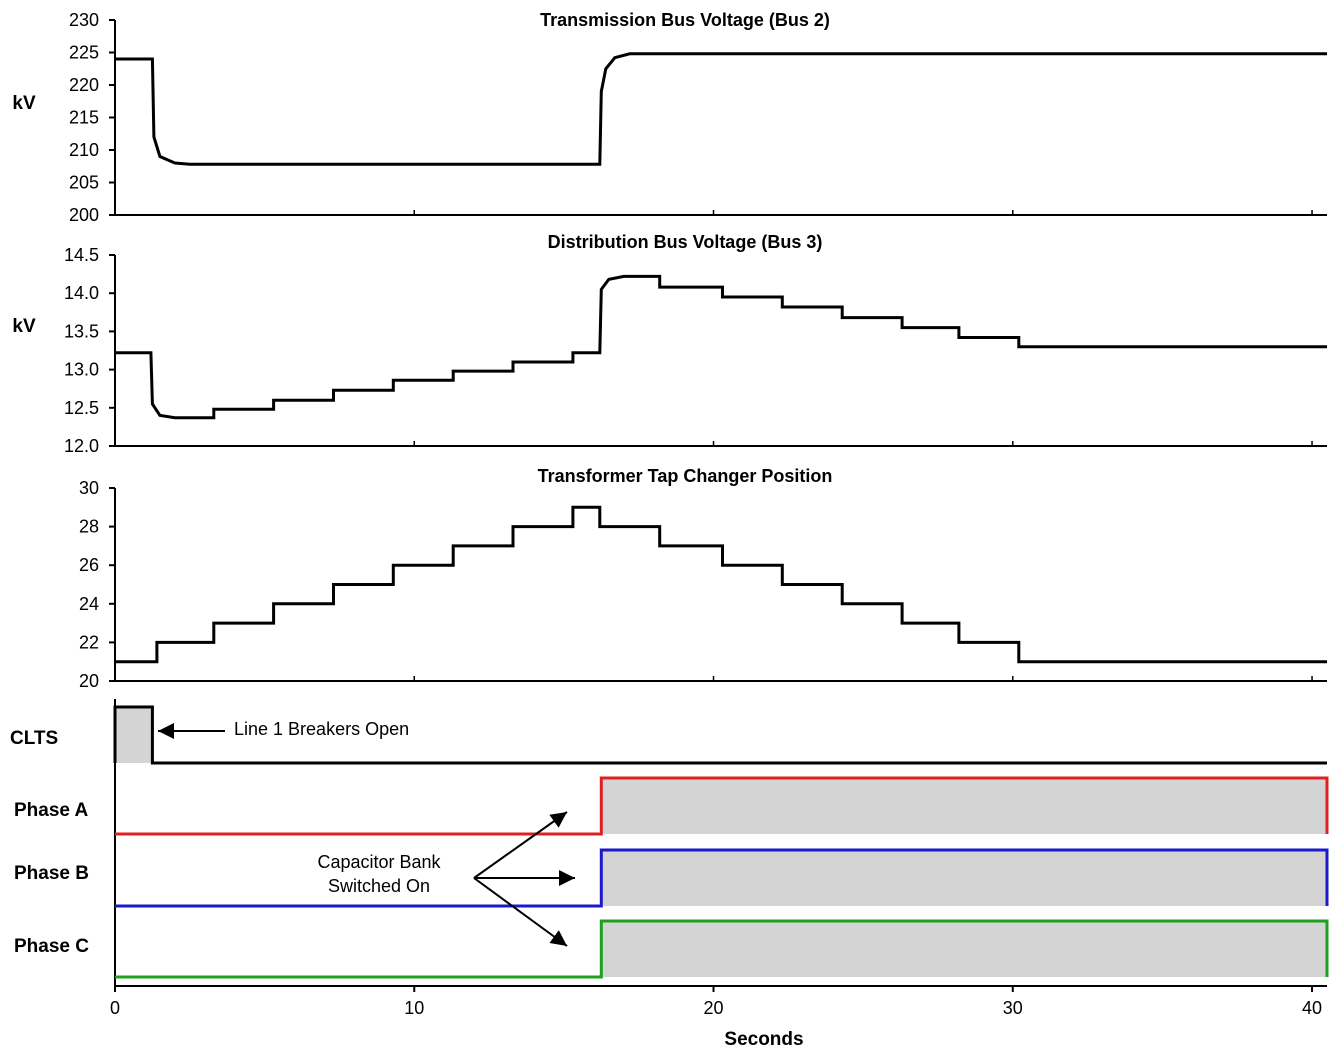 Image resolution: width=1333 pixels, height=1049 pixels. Describe the element at coordinates (84, 215) in the screenshot. I see `y-tick-label: 200` at that location.